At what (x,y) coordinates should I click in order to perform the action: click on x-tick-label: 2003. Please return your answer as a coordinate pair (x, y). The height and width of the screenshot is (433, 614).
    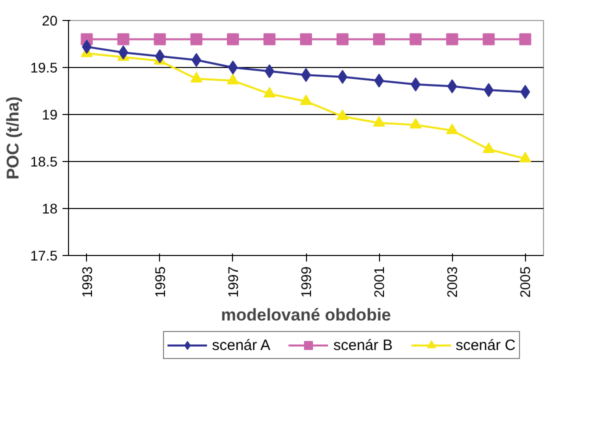
    Looking at the image, I should click on (452, 282).